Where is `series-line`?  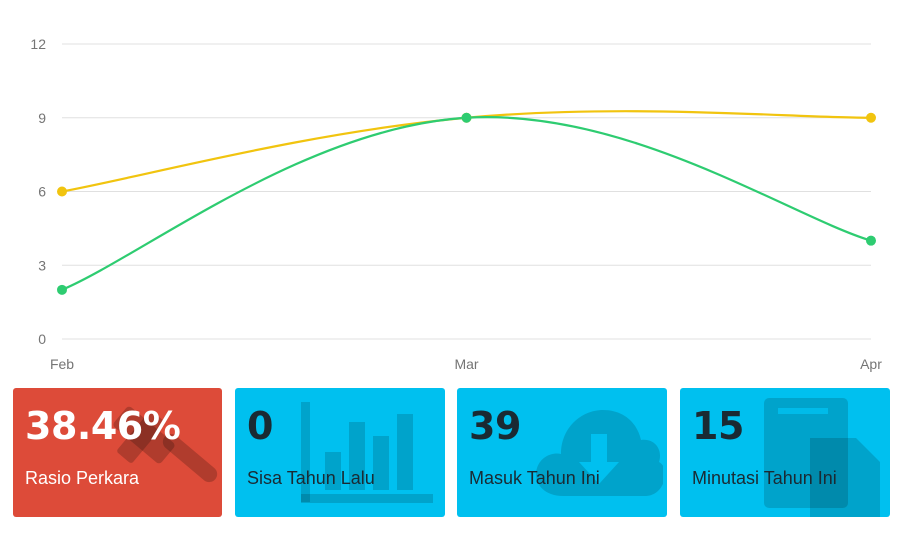 series-line is located at coordinates (466, 151).